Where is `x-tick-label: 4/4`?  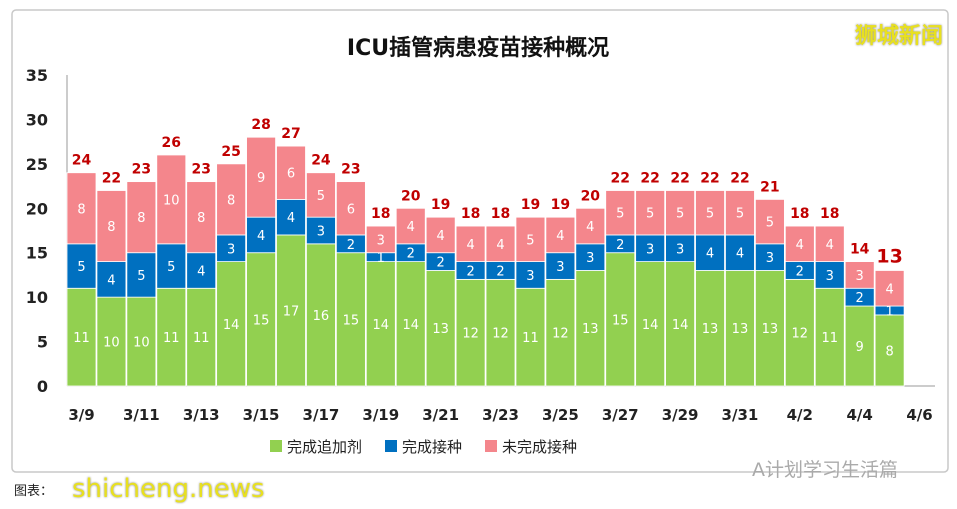
x-tick-label: 4/4 is located at coordinates (860, 415).